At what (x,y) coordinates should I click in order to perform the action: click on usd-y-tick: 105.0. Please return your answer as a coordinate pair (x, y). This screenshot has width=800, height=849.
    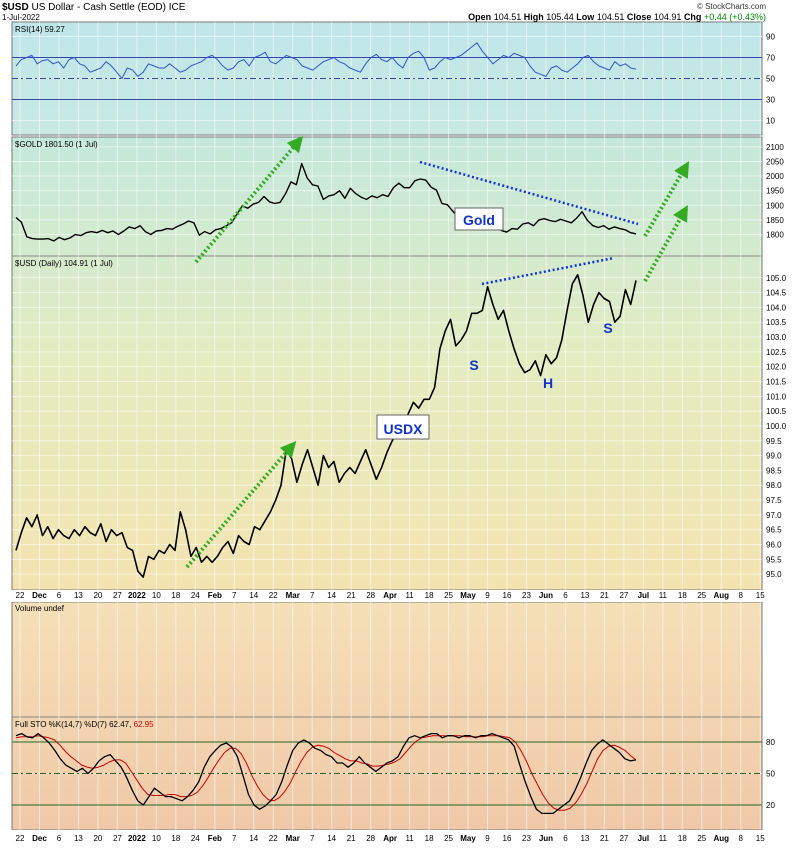
    Looking at the image, I should click on (776, 278).